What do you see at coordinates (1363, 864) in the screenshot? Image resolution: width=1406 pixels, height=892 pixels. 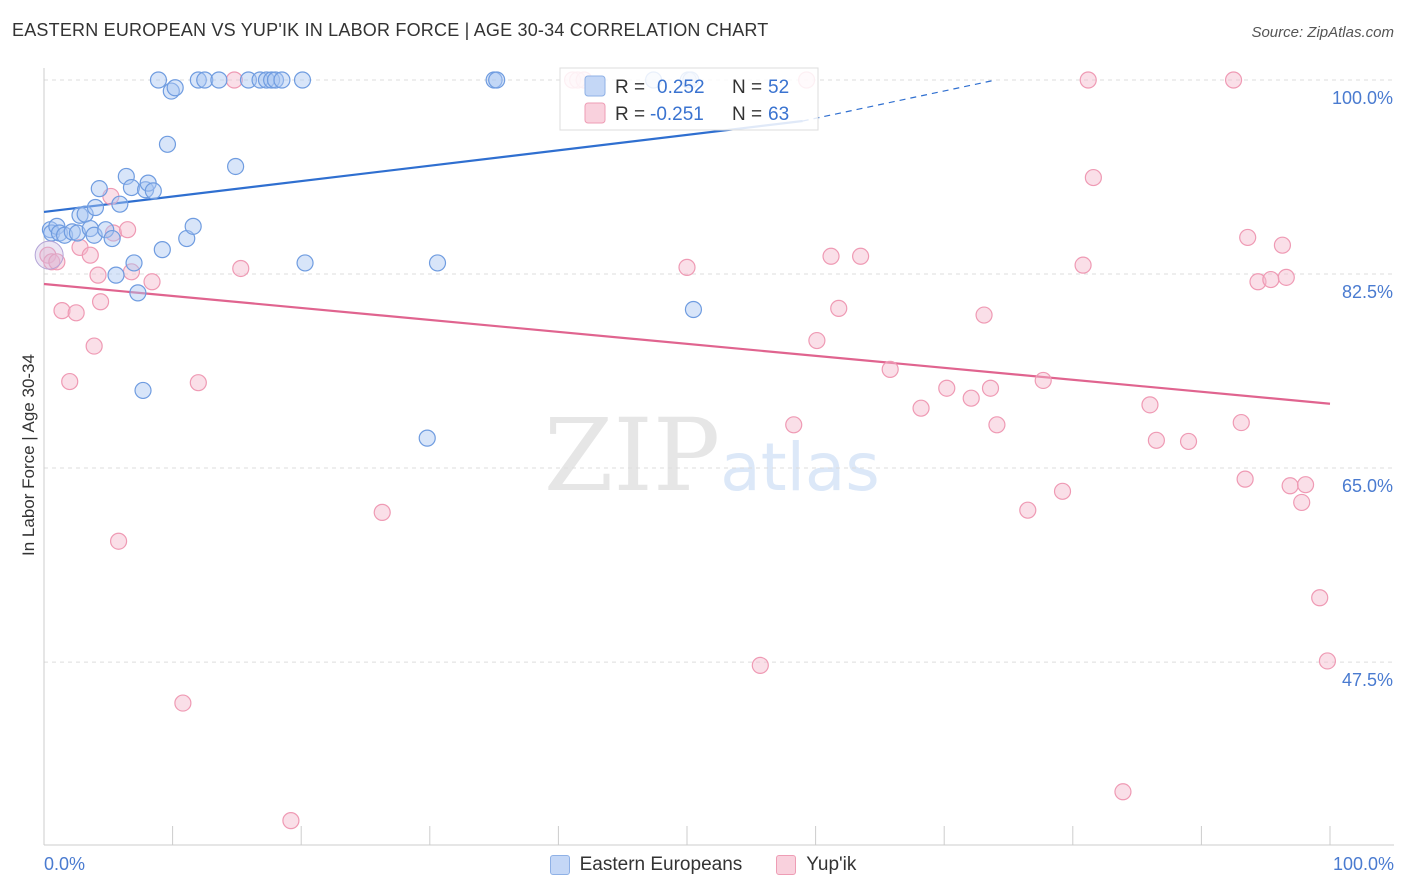 I see `x-tick-label-100: 100.0%` at bounding box center [1363, 864].